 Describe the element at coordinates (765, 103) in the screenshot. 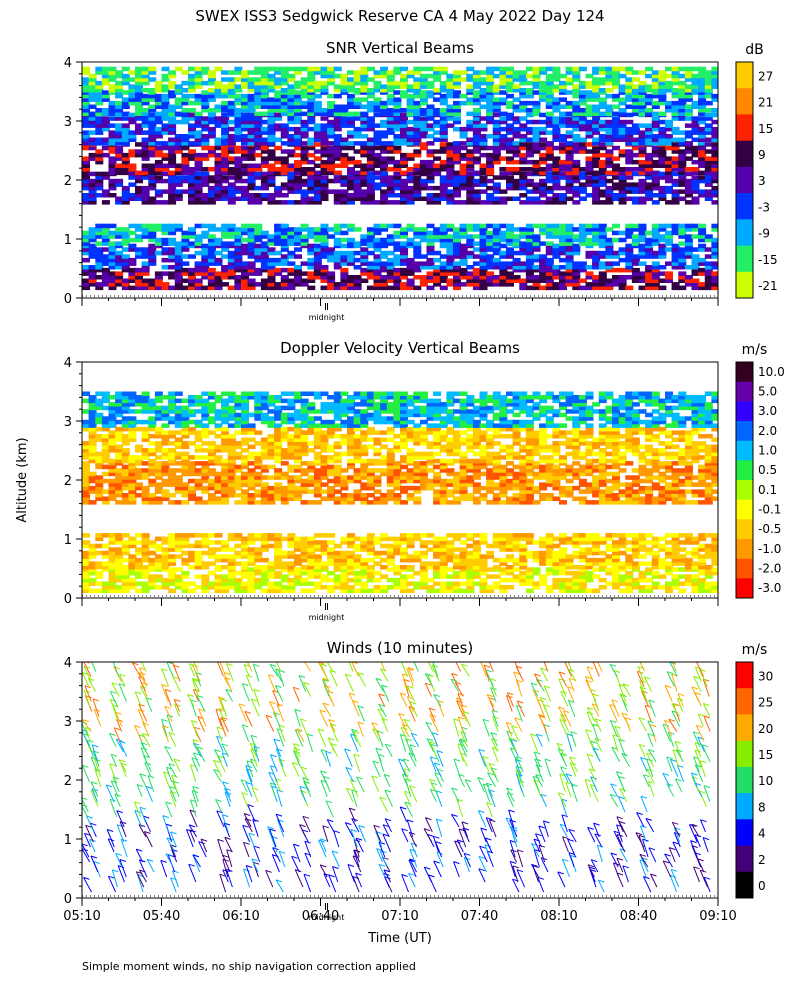

I see `colorbar-label: 21` at that location.